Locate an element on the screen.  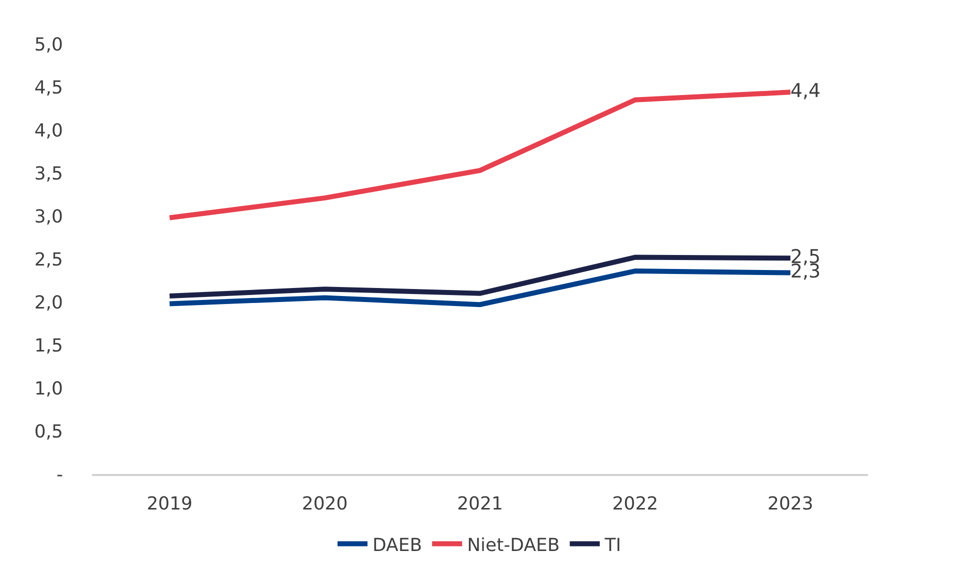
y-tick-label: 4,0 is located at coordinates (48, 131).